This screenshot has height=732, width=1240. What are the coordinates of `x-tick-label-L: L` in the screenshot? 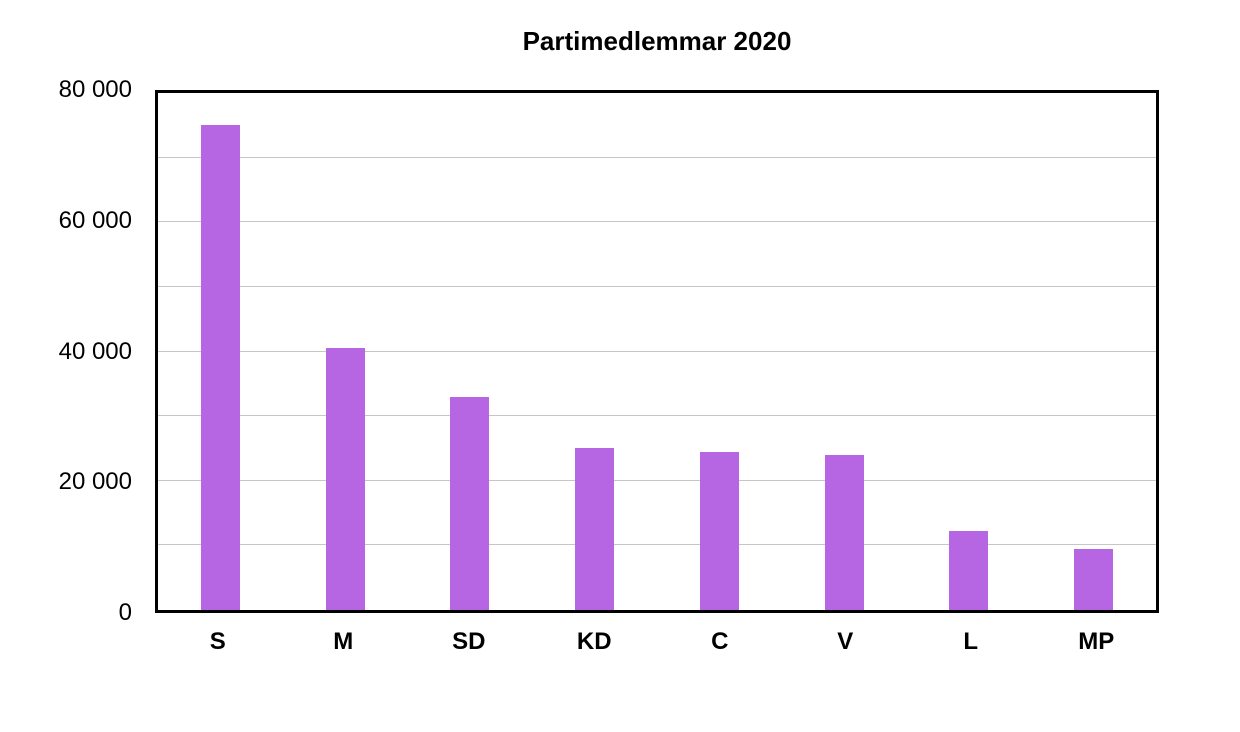 It's located at (971, 641).